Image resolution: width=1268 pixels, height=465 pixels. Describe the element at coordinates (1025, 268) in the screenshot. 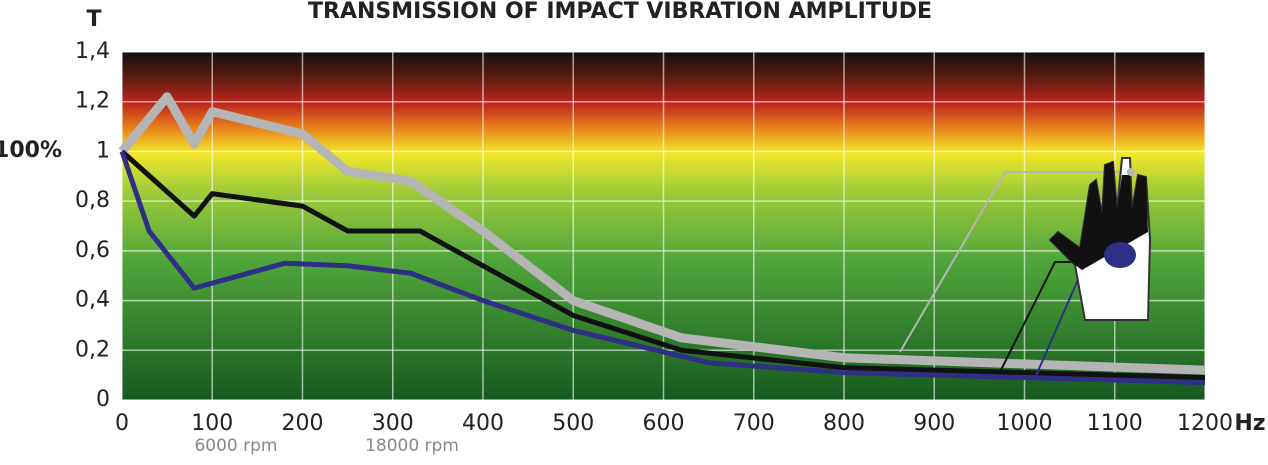

I see `glove-icon` at that location.